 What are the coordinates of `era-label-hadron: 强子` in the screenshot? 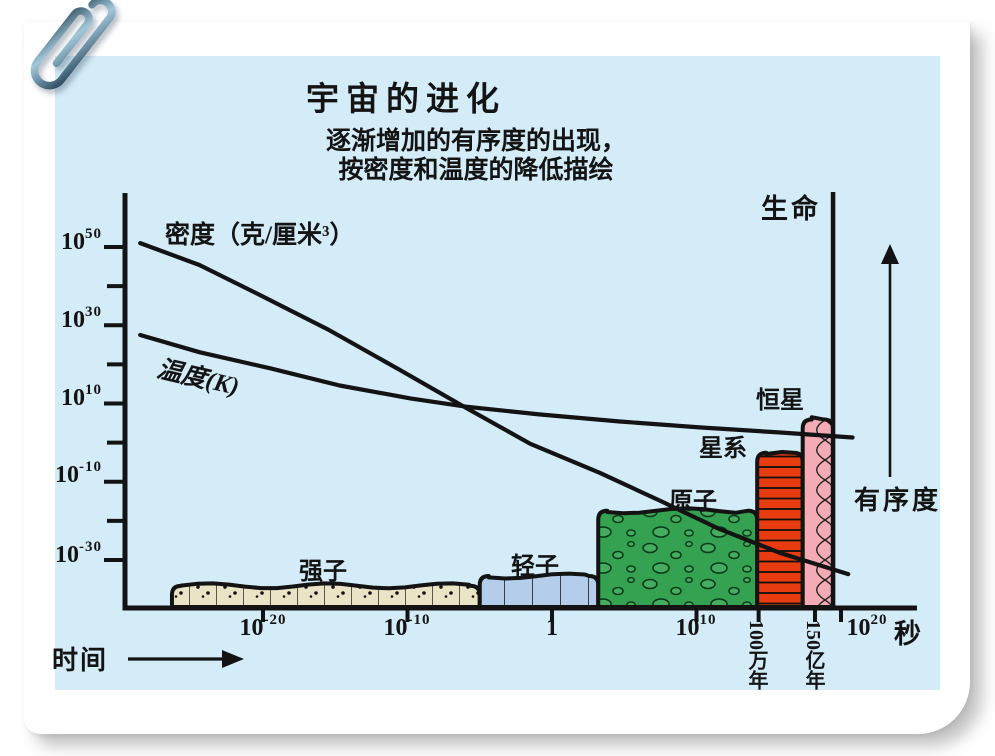 It's located at (323, 572).